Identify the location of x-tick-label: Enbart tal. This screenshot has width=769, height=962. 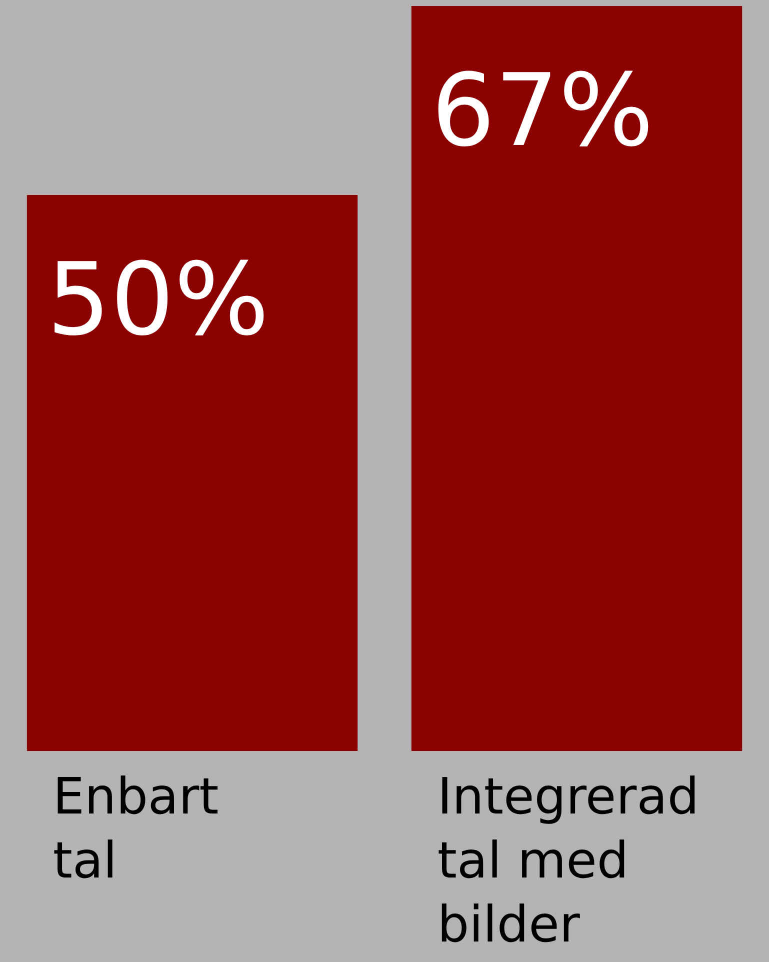
(135, 829).